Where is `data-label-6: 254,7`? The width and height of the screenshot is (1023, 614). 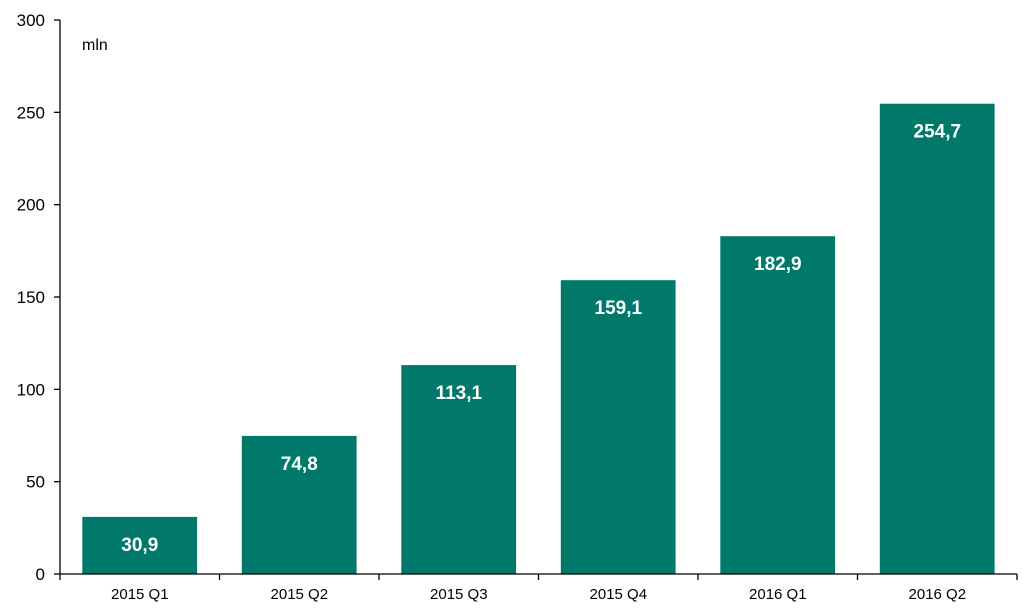
data-label-6: 254,7 is located at coordinates (938, 132).